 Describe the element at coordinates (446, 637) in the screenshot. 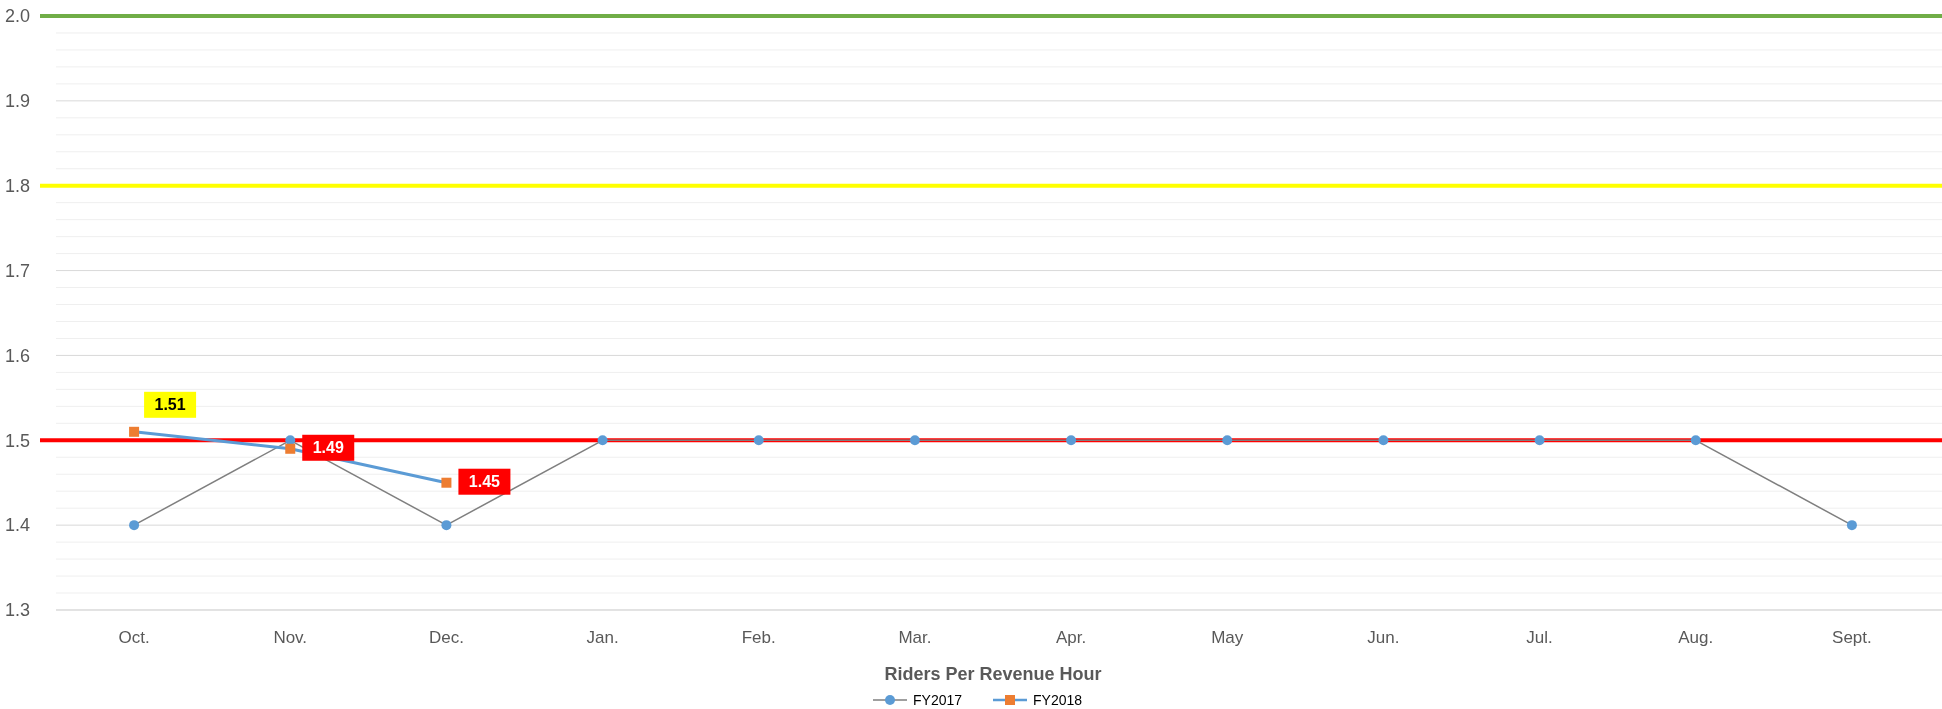

I see `x-tick-label: Dec.` at that location.